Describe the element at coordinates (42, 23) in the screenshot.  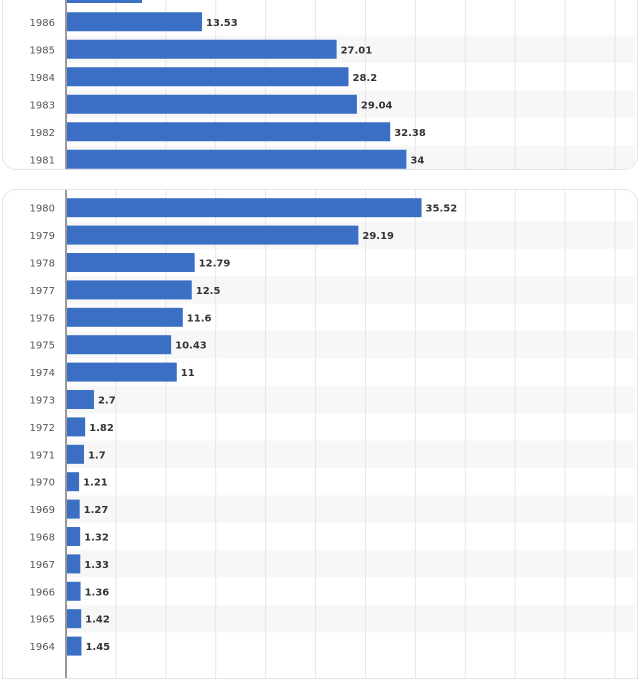
I see `category-label: 1986` at that location.